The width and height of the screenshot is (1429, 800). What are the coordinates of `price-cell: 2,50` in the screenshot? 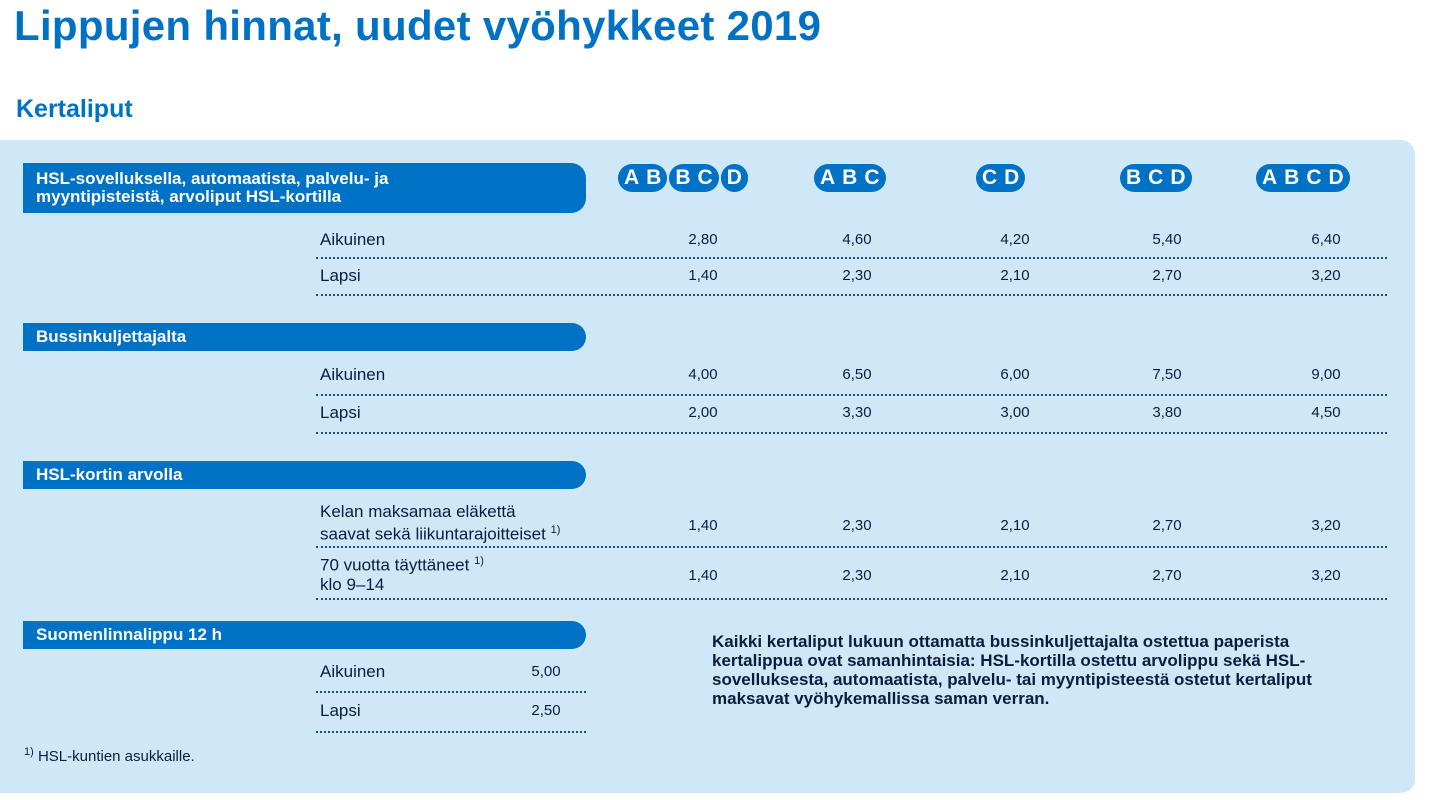 It's located at (546, 710).